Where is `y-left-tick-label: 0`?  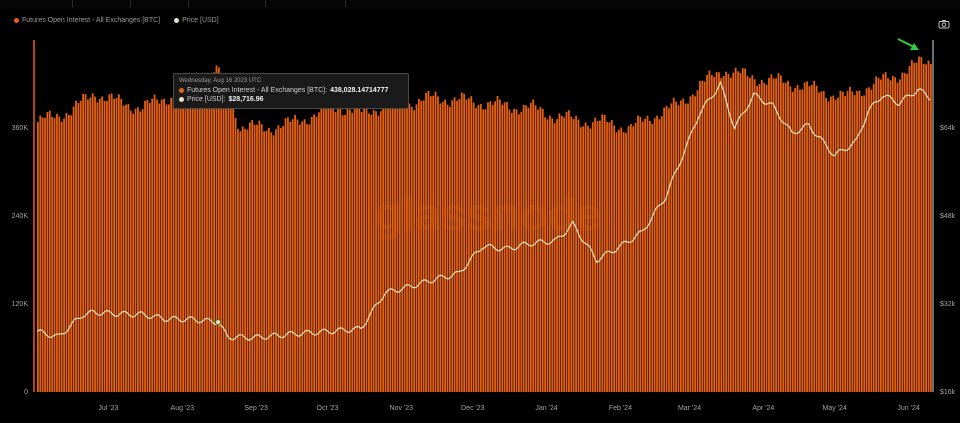
y-left-tick-label: 0 is located at coordinates (26, 392).